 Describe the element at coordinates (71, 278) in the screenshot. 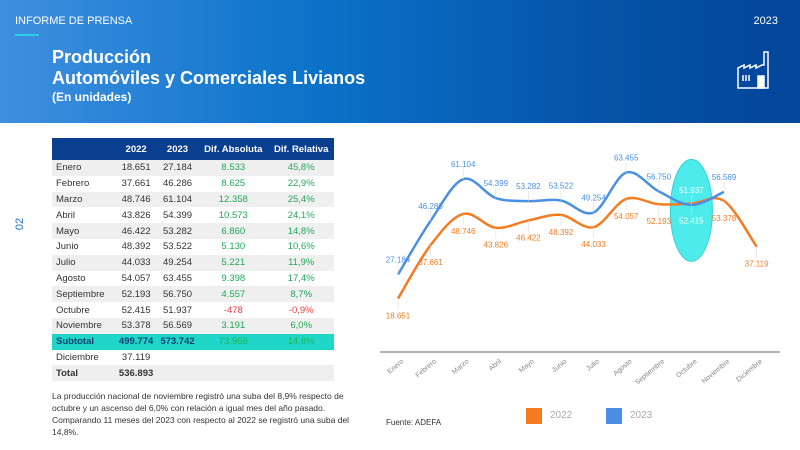

I see `table-cell: Agosto` at that location.